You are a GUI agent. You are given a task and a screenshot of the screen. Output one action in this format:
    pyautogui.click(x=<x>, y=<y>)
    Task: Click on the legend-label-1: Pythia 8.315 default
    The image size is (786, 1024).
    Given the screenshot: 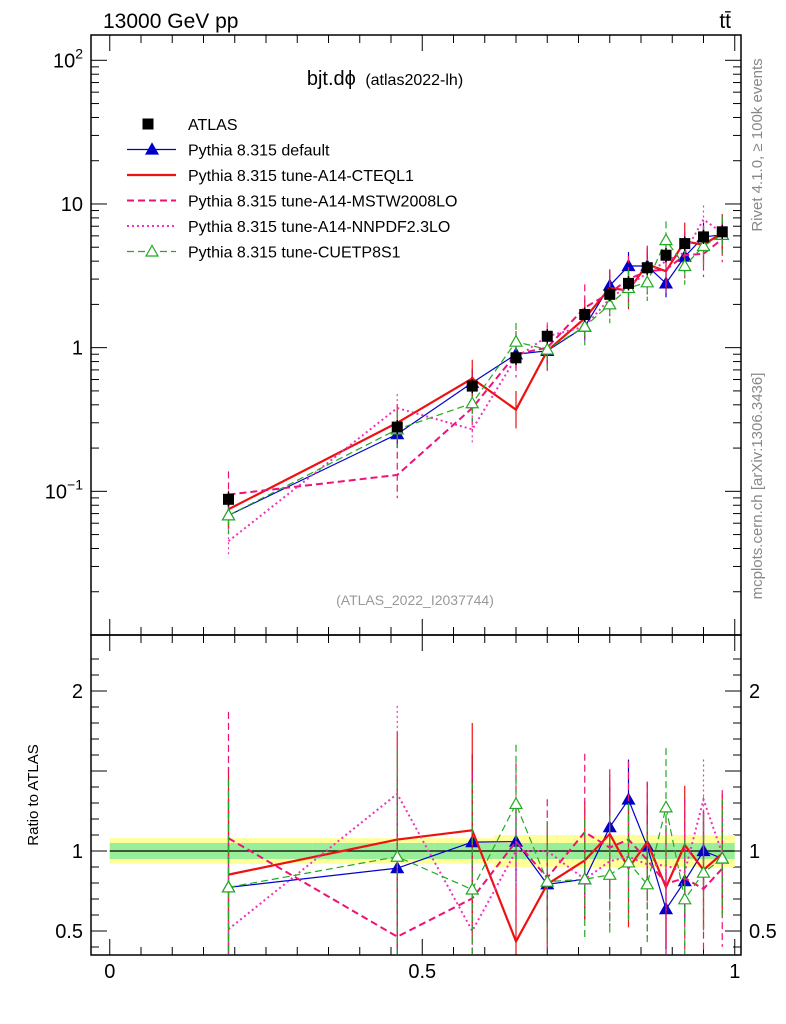 What is the action you would take?
    pyautogui.click(x=259, y=151)
    